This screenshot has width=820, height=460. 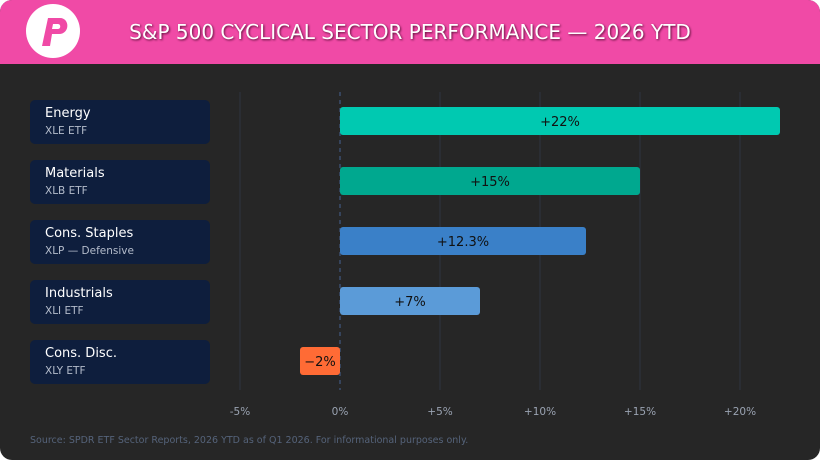 I want to click on logo-p-icon, so click(x=55, y=32).